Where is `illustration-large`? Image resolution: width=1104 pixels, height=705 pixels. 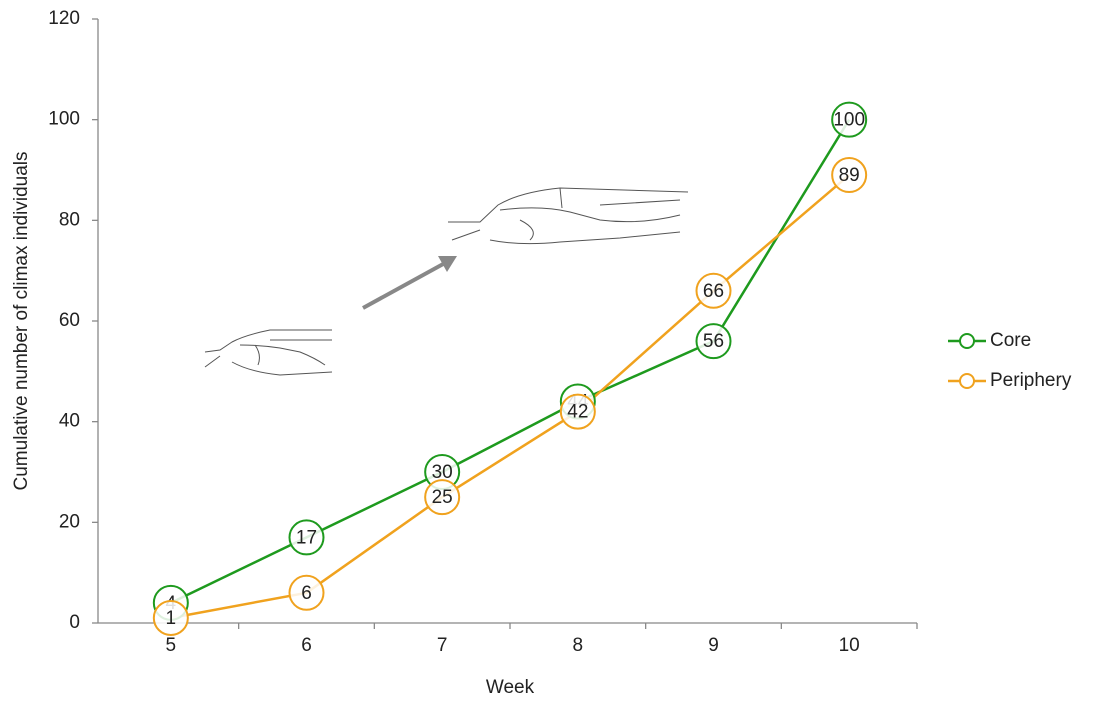
illustration-large is located at coordinates (568, 216).